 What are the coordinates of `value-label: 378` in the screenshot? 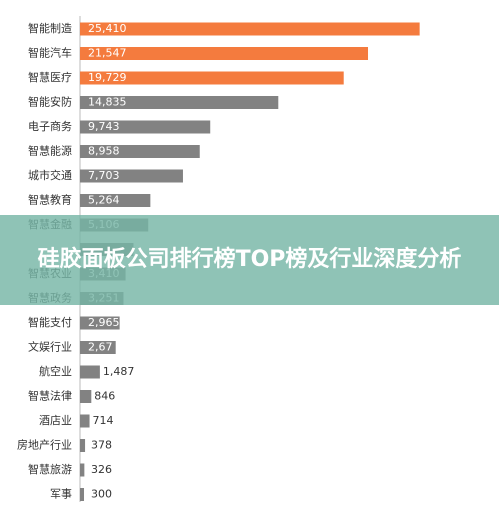 It's located at (101, 445).